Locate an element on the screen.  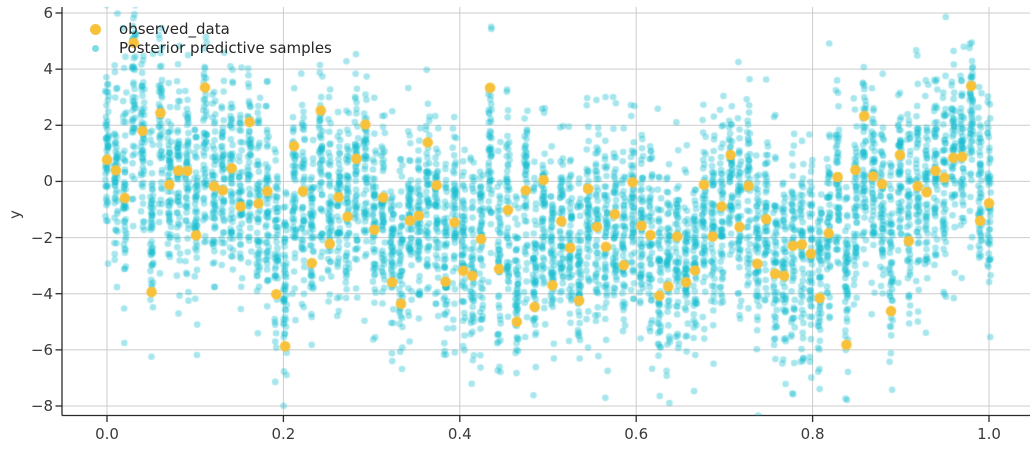
legend-item-posterior-samples: Posterior predictive samples is located at coordinates (210, 48).